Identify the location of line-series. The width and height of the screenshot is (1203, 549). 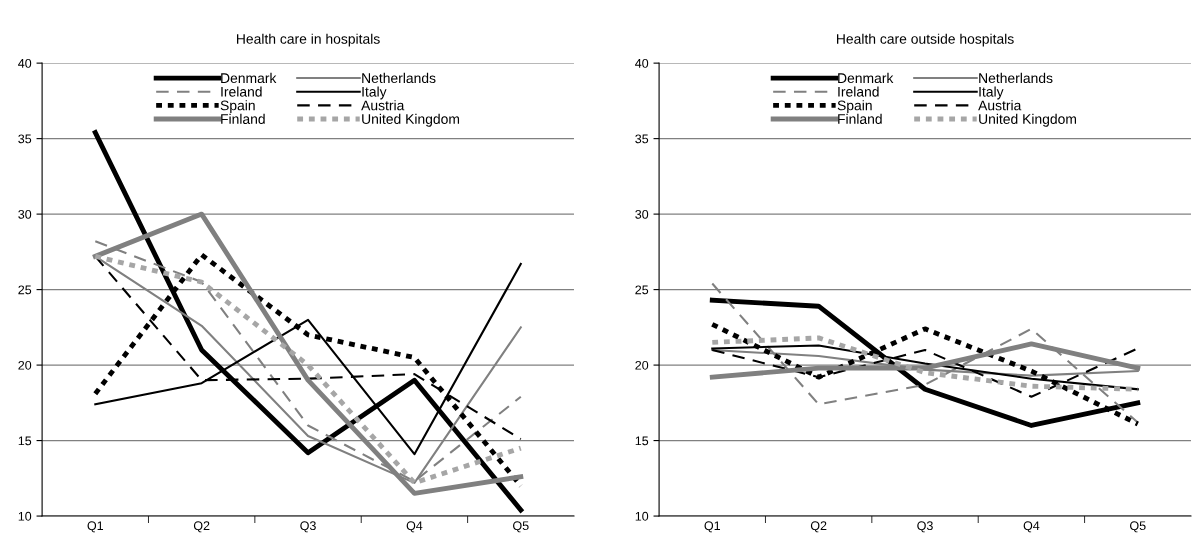
(925, 363).